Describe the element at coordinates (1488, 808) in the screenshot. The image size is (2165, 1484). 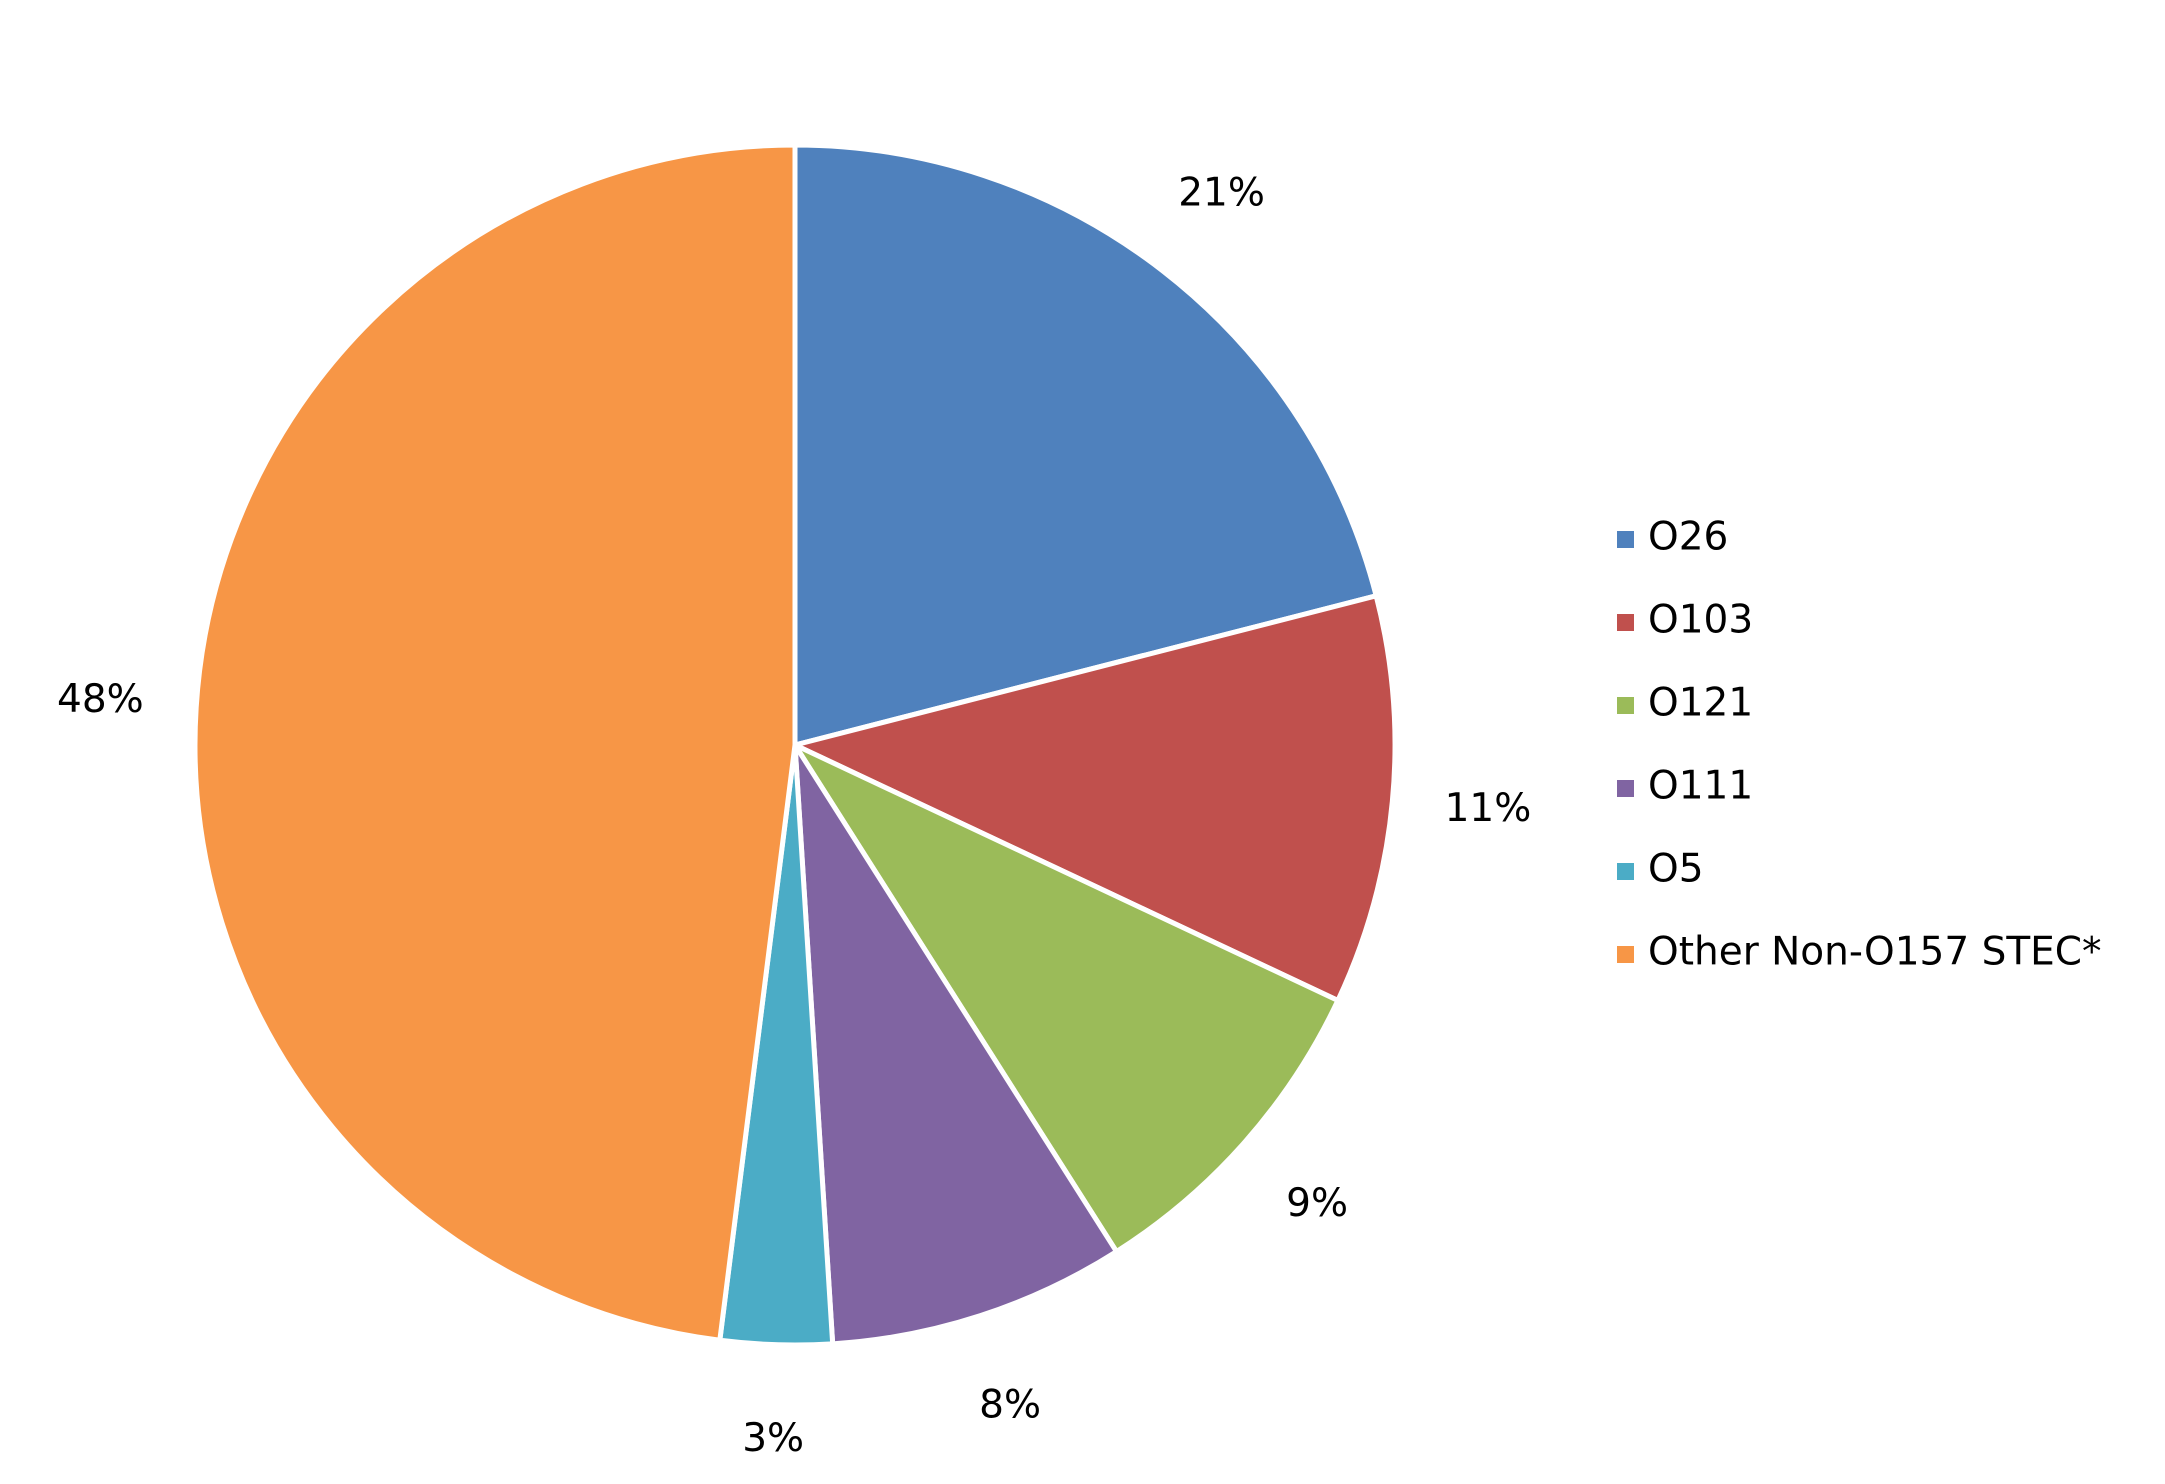
I see `data-label: 11%` at that location.